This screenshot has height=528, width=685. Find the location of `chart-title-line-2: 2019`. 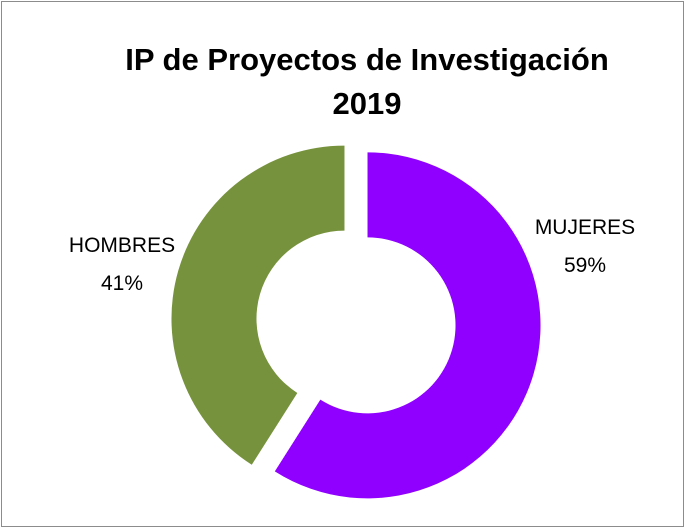

chart-title-line-2: 2019 is located at coordinates (367, 103).